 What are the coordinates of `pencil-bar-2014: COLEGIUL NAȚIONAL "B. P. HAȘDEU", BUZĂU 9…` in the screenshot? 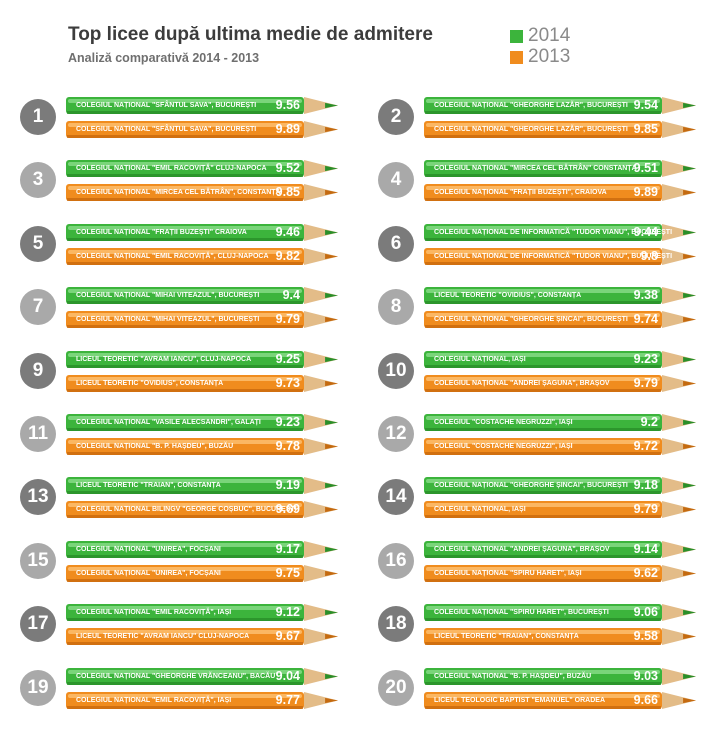 It's located at (560, 677).